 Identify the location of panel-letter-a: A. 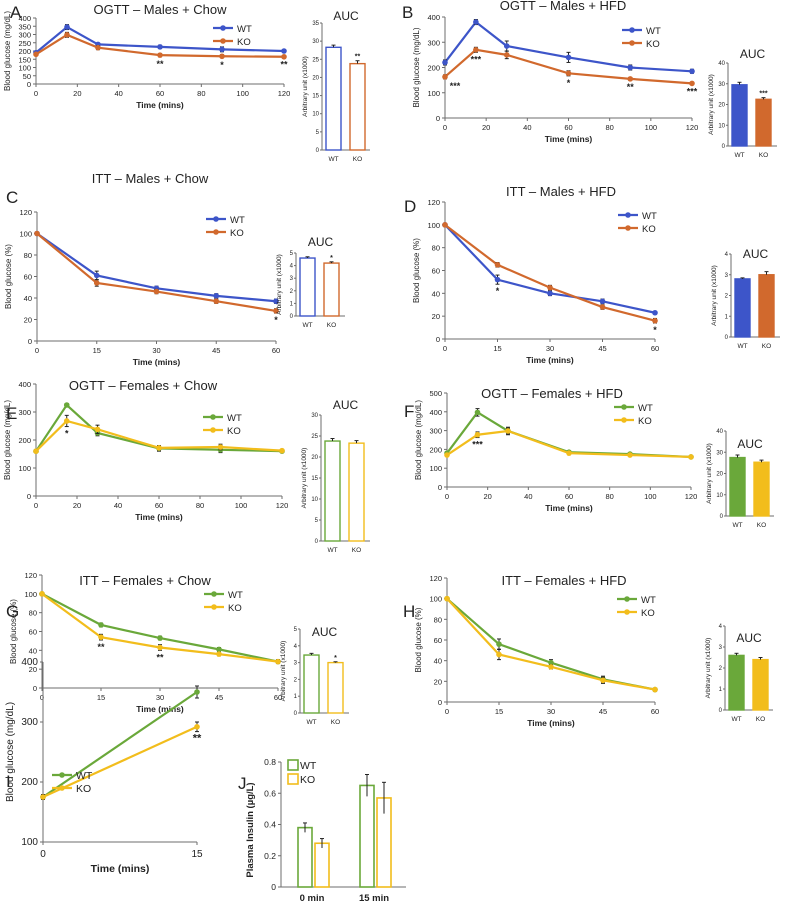
(16, 12).